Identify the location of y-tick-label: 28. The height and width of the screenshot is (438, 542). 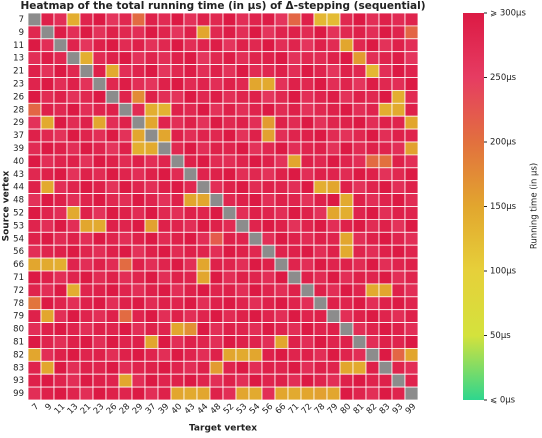
(18, 110).